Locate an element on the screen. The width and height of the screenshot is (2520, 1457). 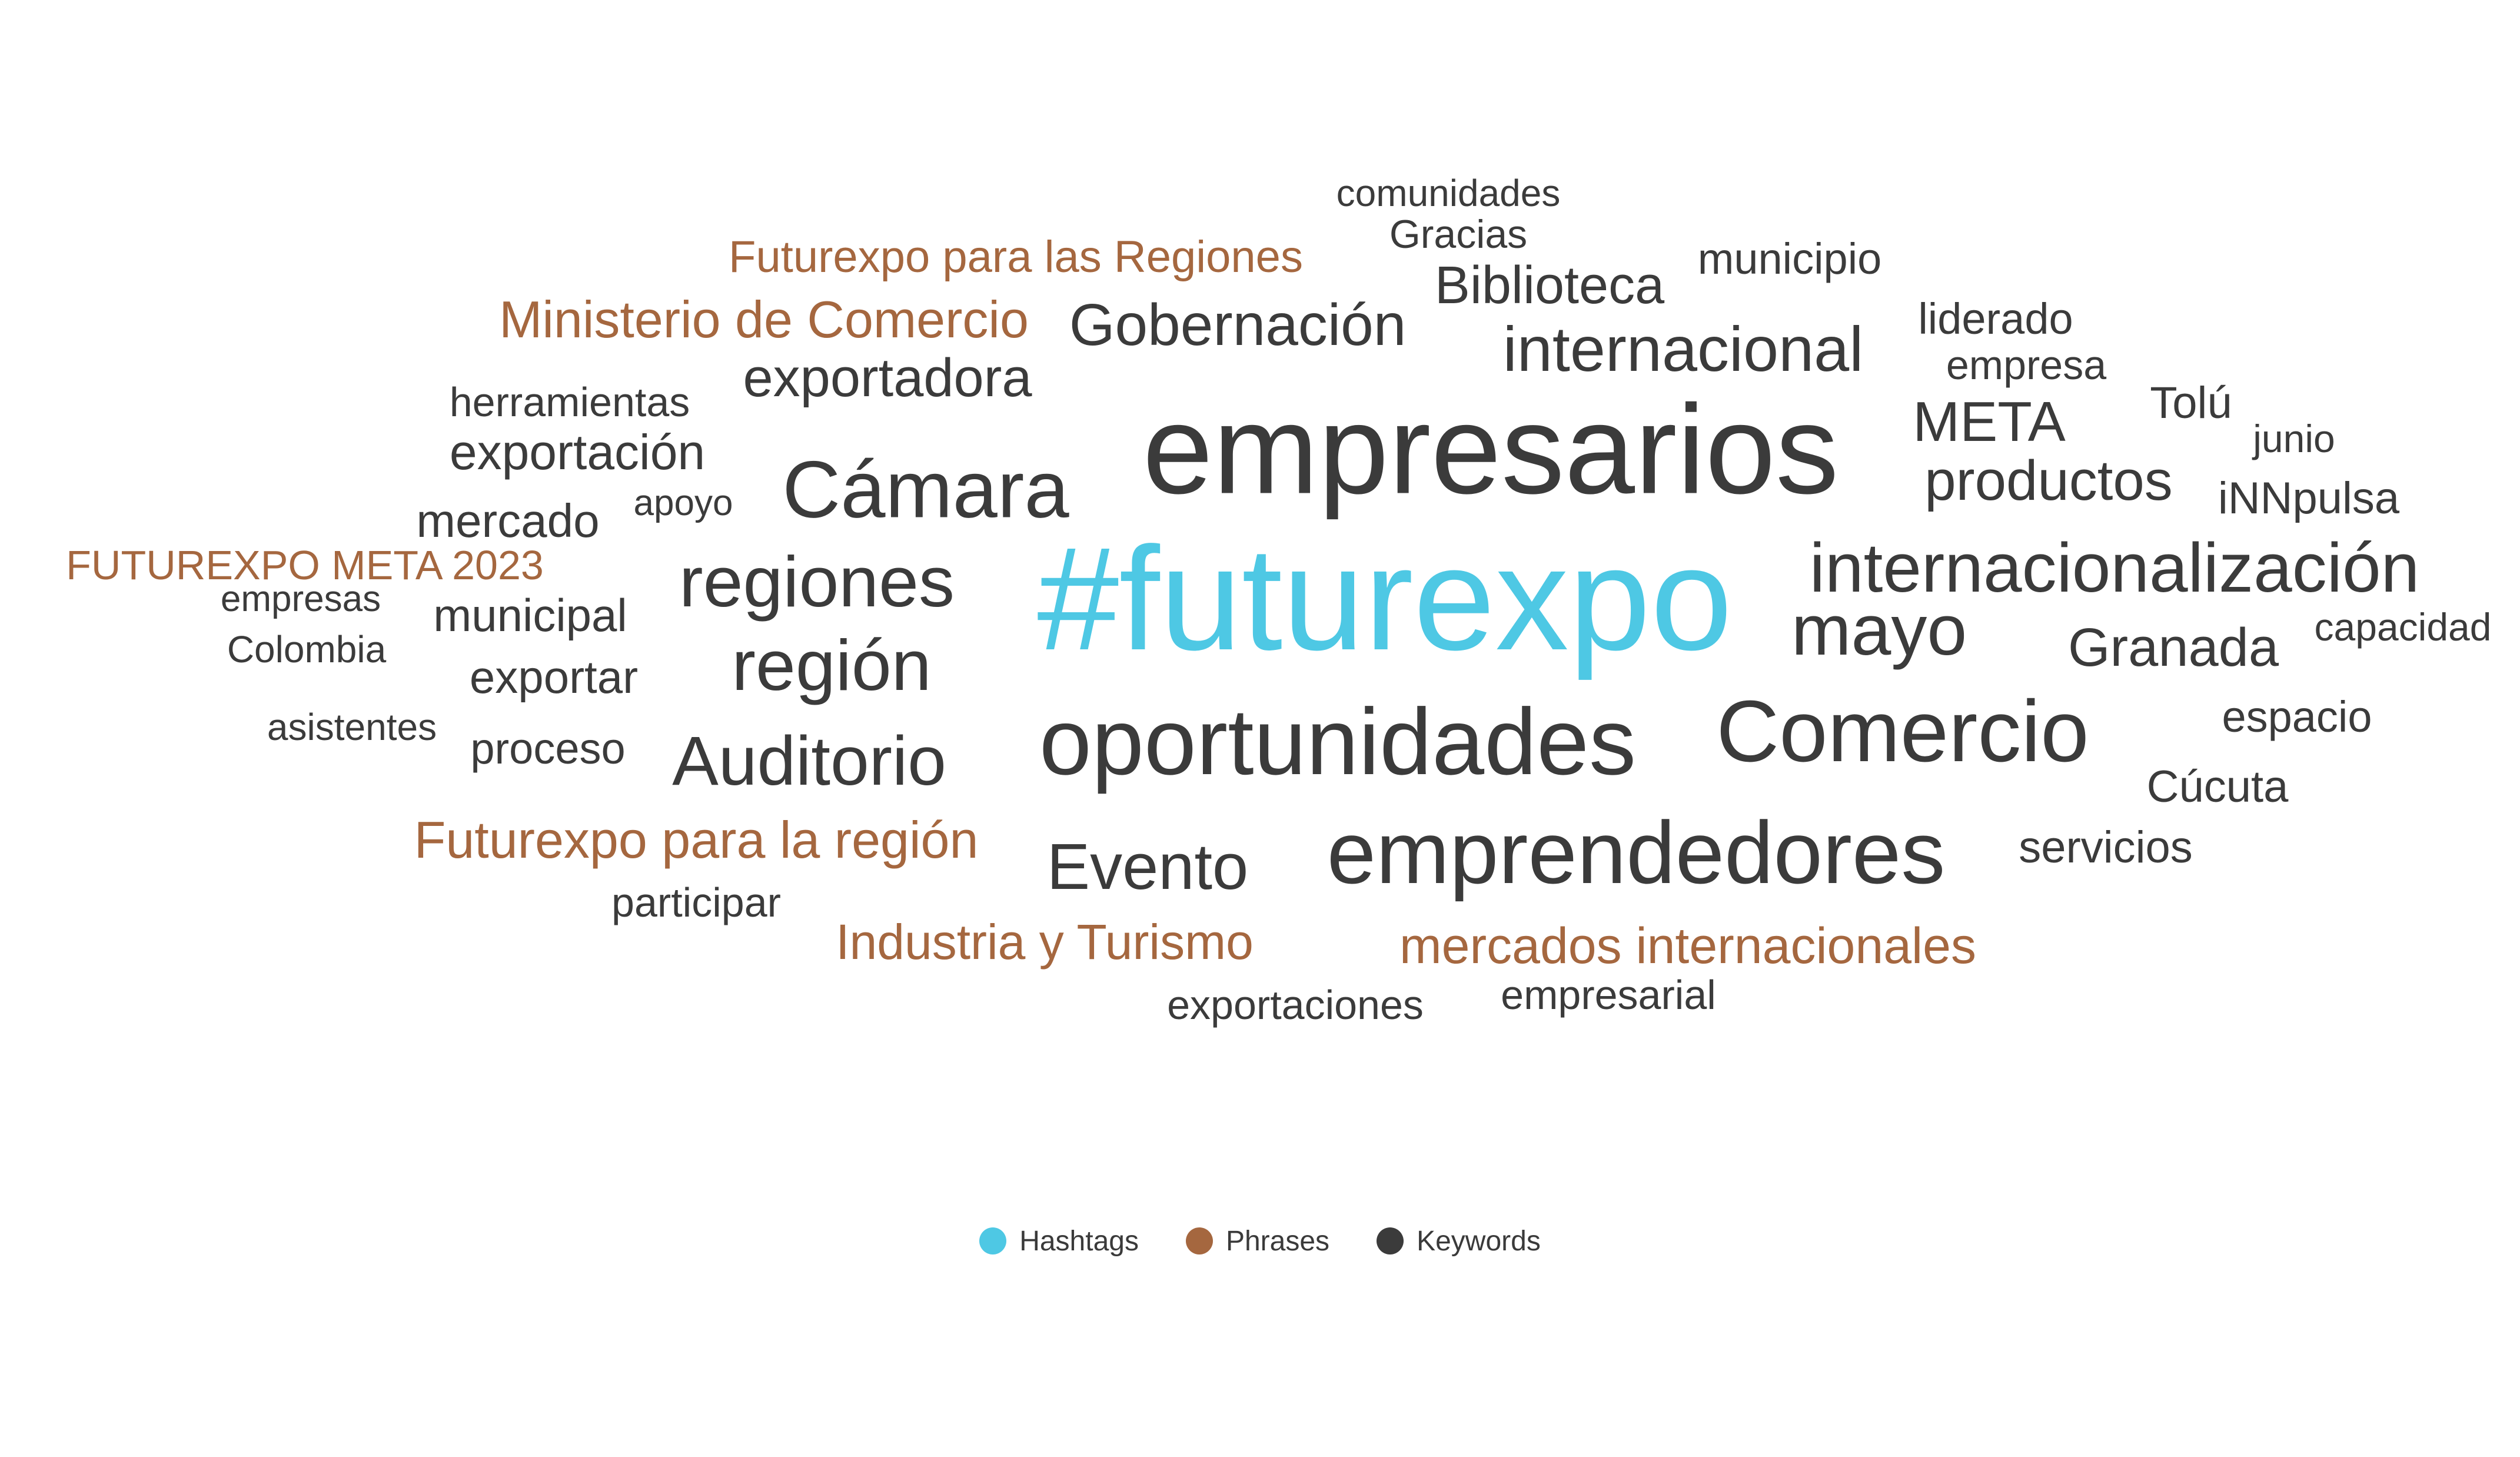
word-apoyo: apoyo is located at coordinates (683, 503).